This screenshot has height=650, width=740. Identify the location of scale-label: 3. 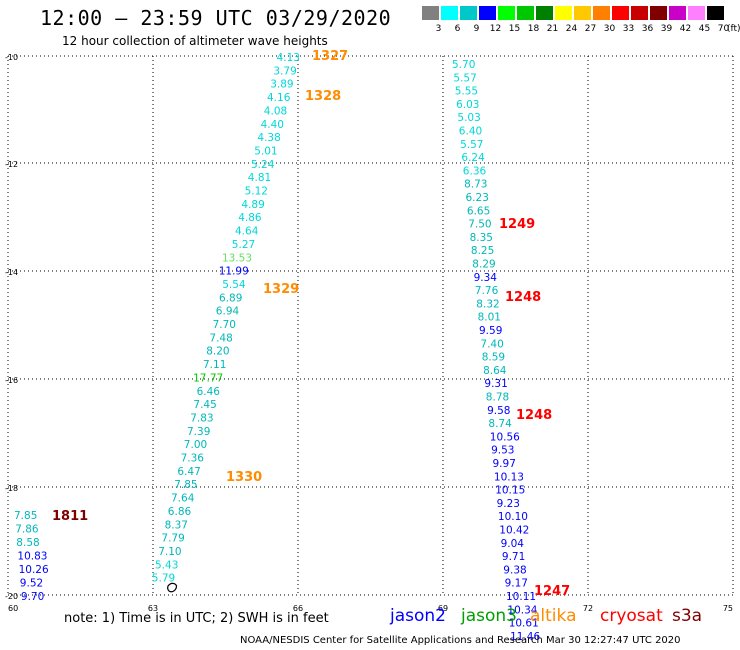
(438, 29).